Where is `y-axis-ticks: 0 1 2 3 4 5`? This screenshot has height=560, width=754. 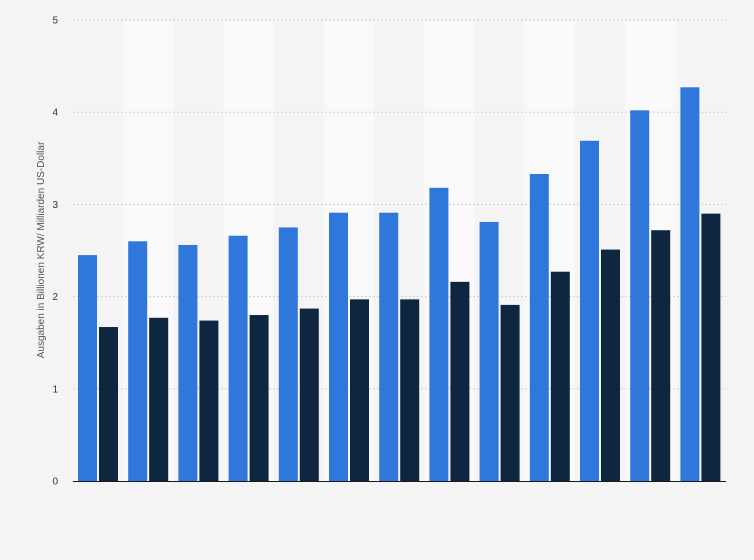
y-axis-ticks: 0 1 2 3 4 5 is located at coordinates (55, 252).